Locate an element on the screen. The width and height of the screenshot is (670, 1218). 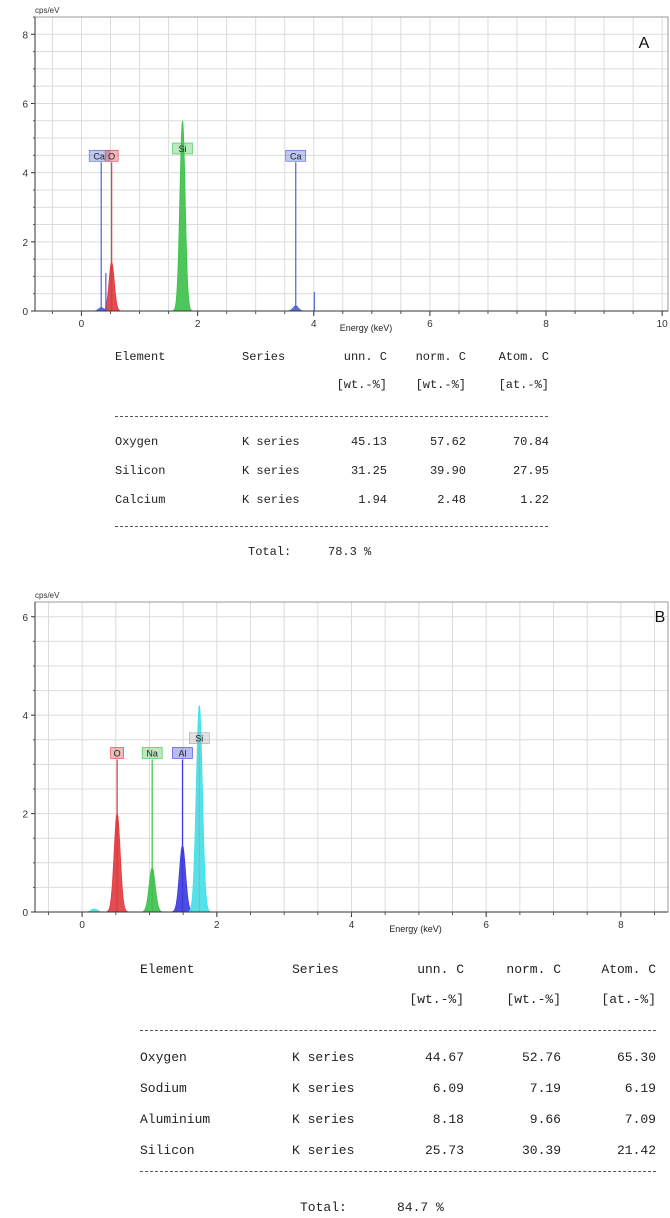
table-cell: Sodium is located at coordinates (163, 1088).